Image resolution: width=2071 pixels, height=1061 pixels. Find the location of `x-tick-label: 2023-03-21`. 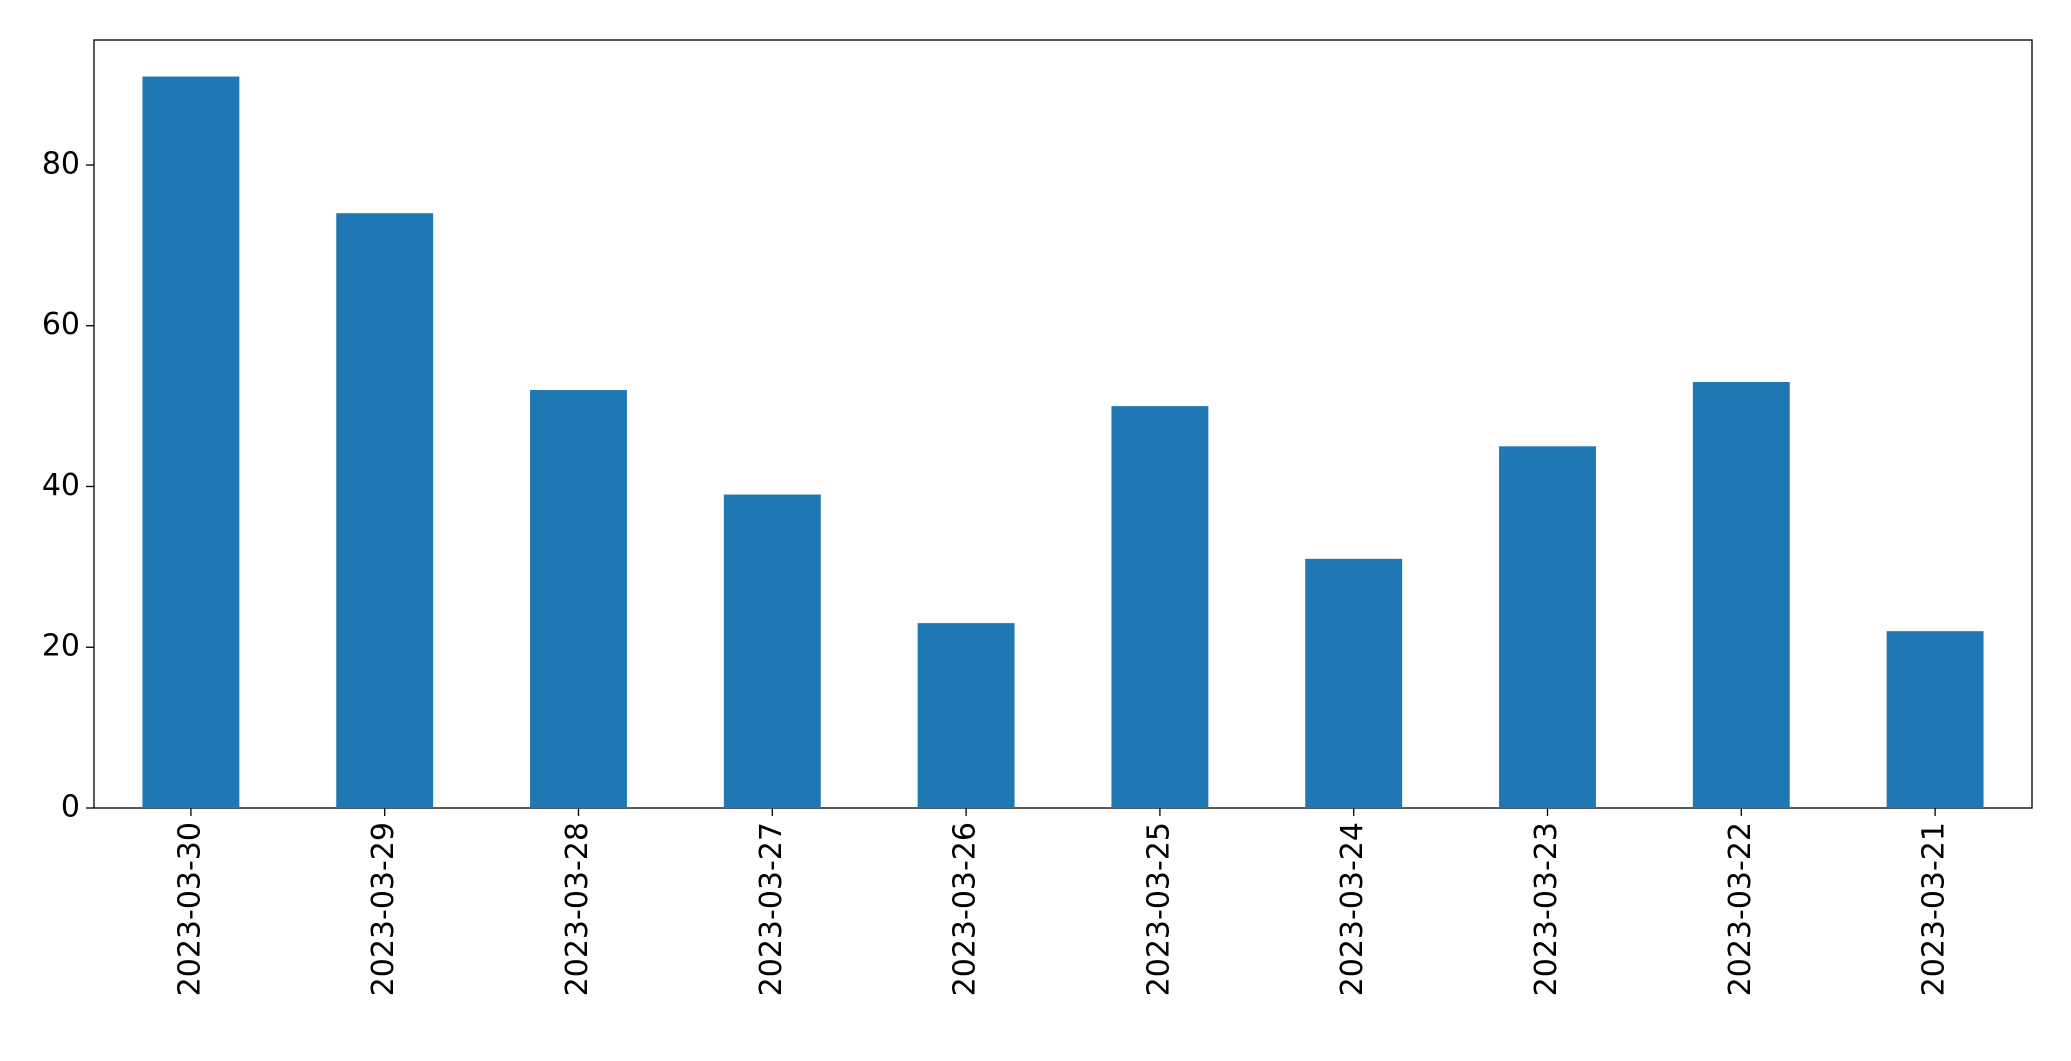

x-tick-label: 2023-03-21 is located at coordinates (1934, 909).